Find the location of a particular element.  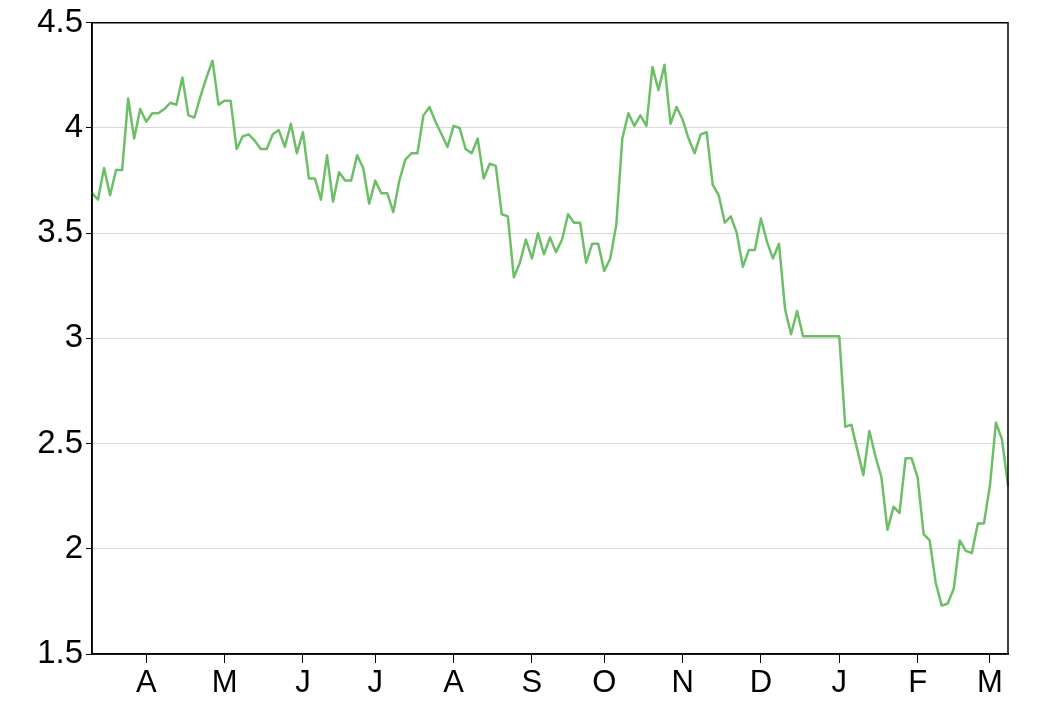

x-tick-label: F is located at coordinates (918, 682).